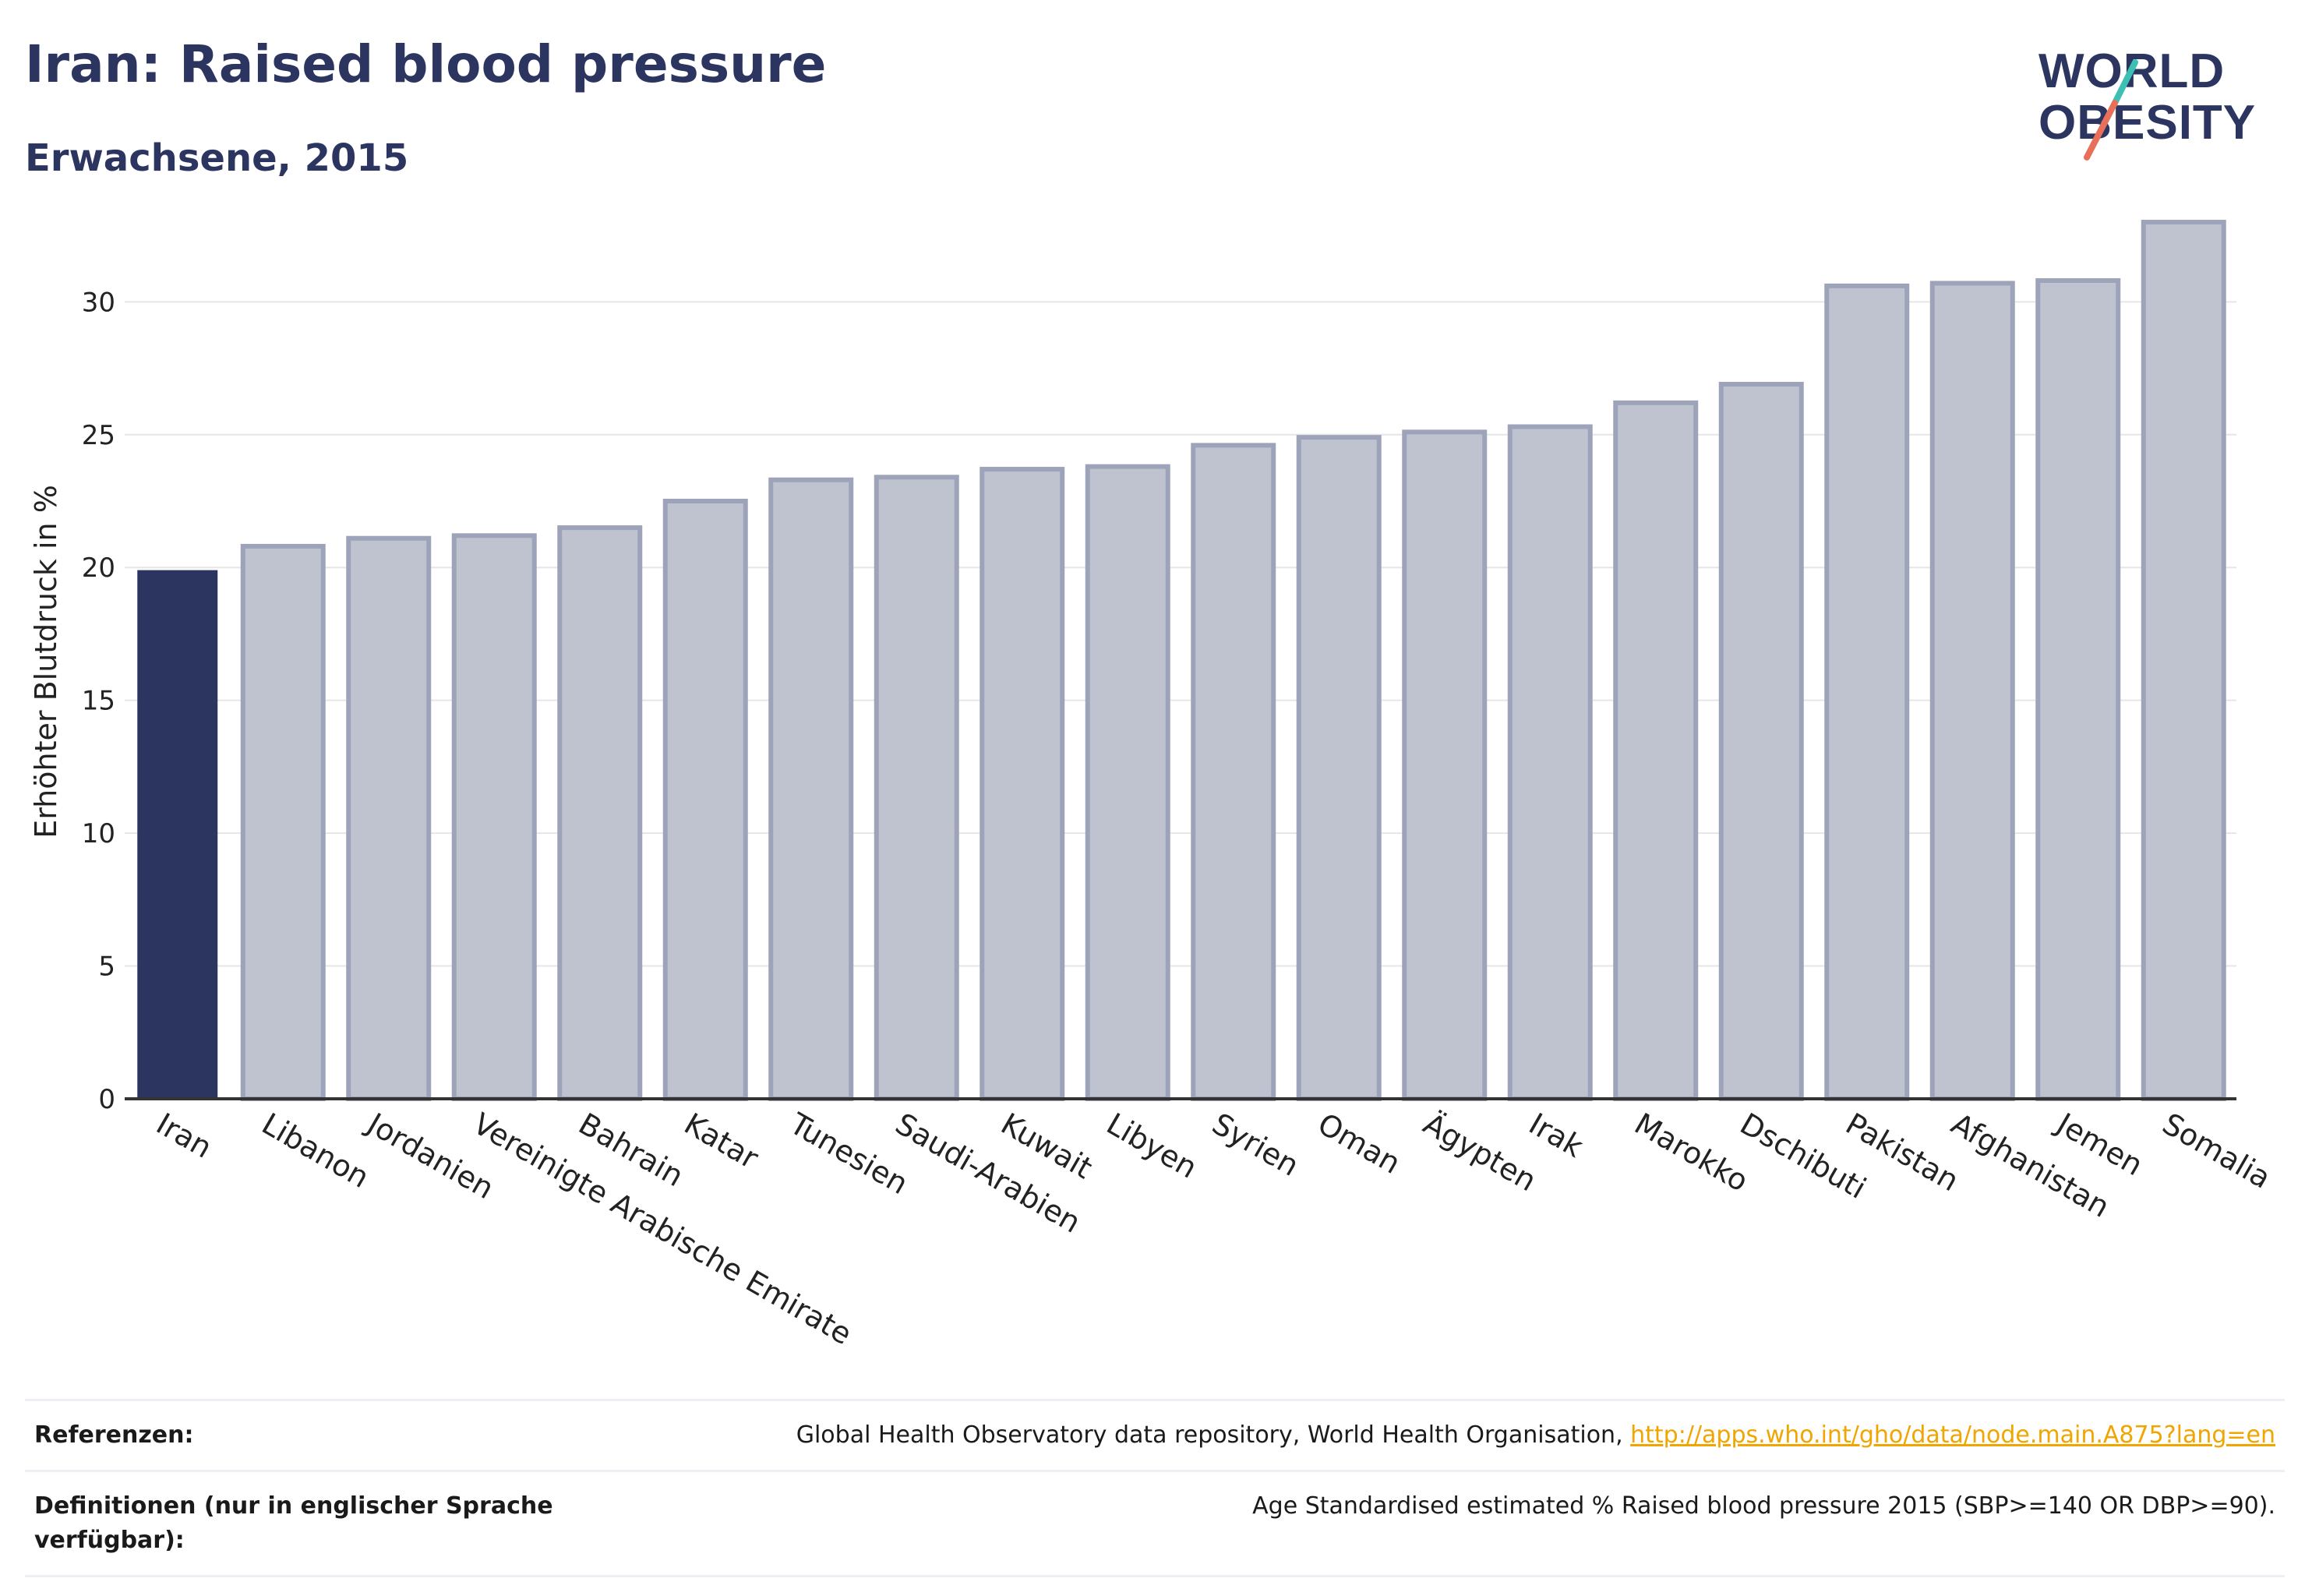  I want to click on x-tick-label: Libanon, so click(315, 1151).